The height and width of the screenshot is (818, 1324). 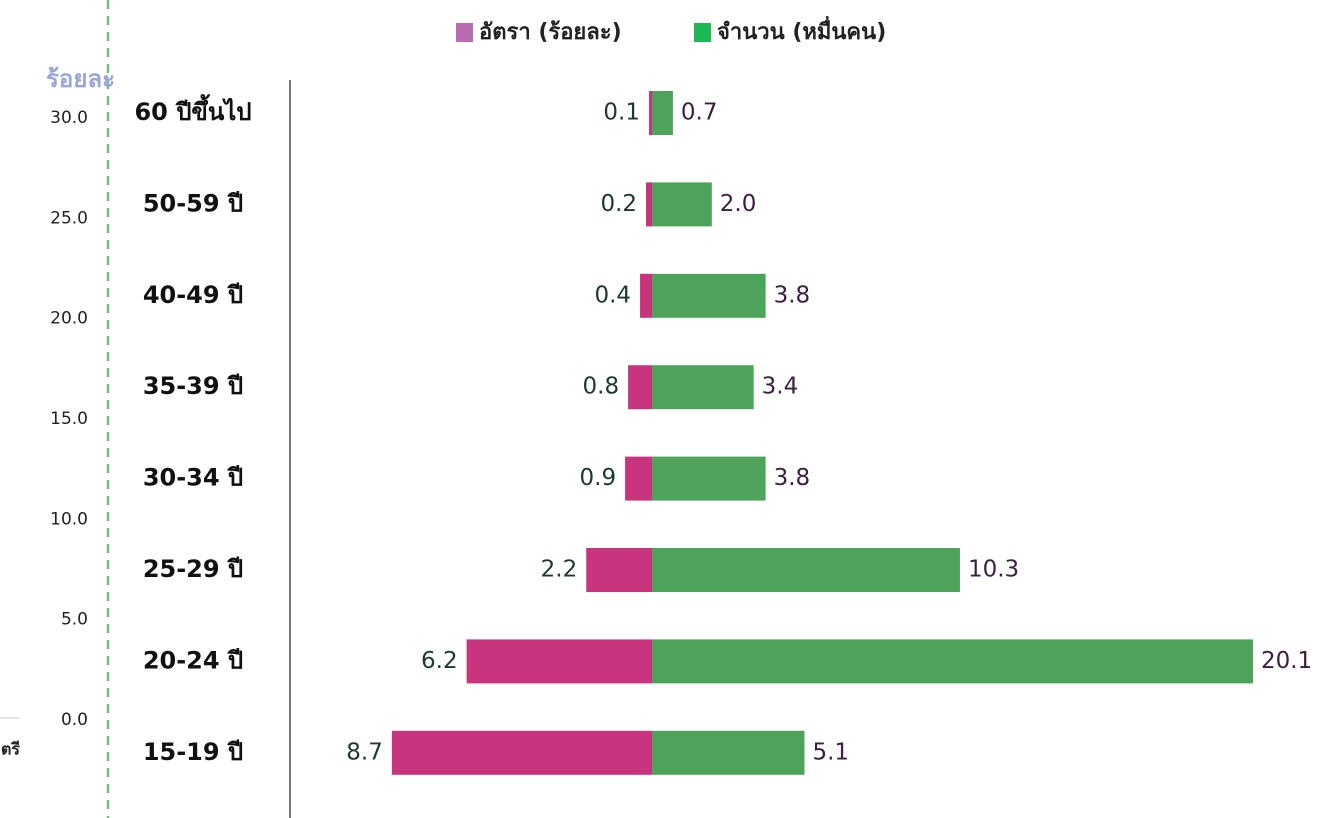 What do you see at coordinates (74, 620) in the screenshot?
I see `y-tick-label: 5.0` at bounding box center [74, 620].